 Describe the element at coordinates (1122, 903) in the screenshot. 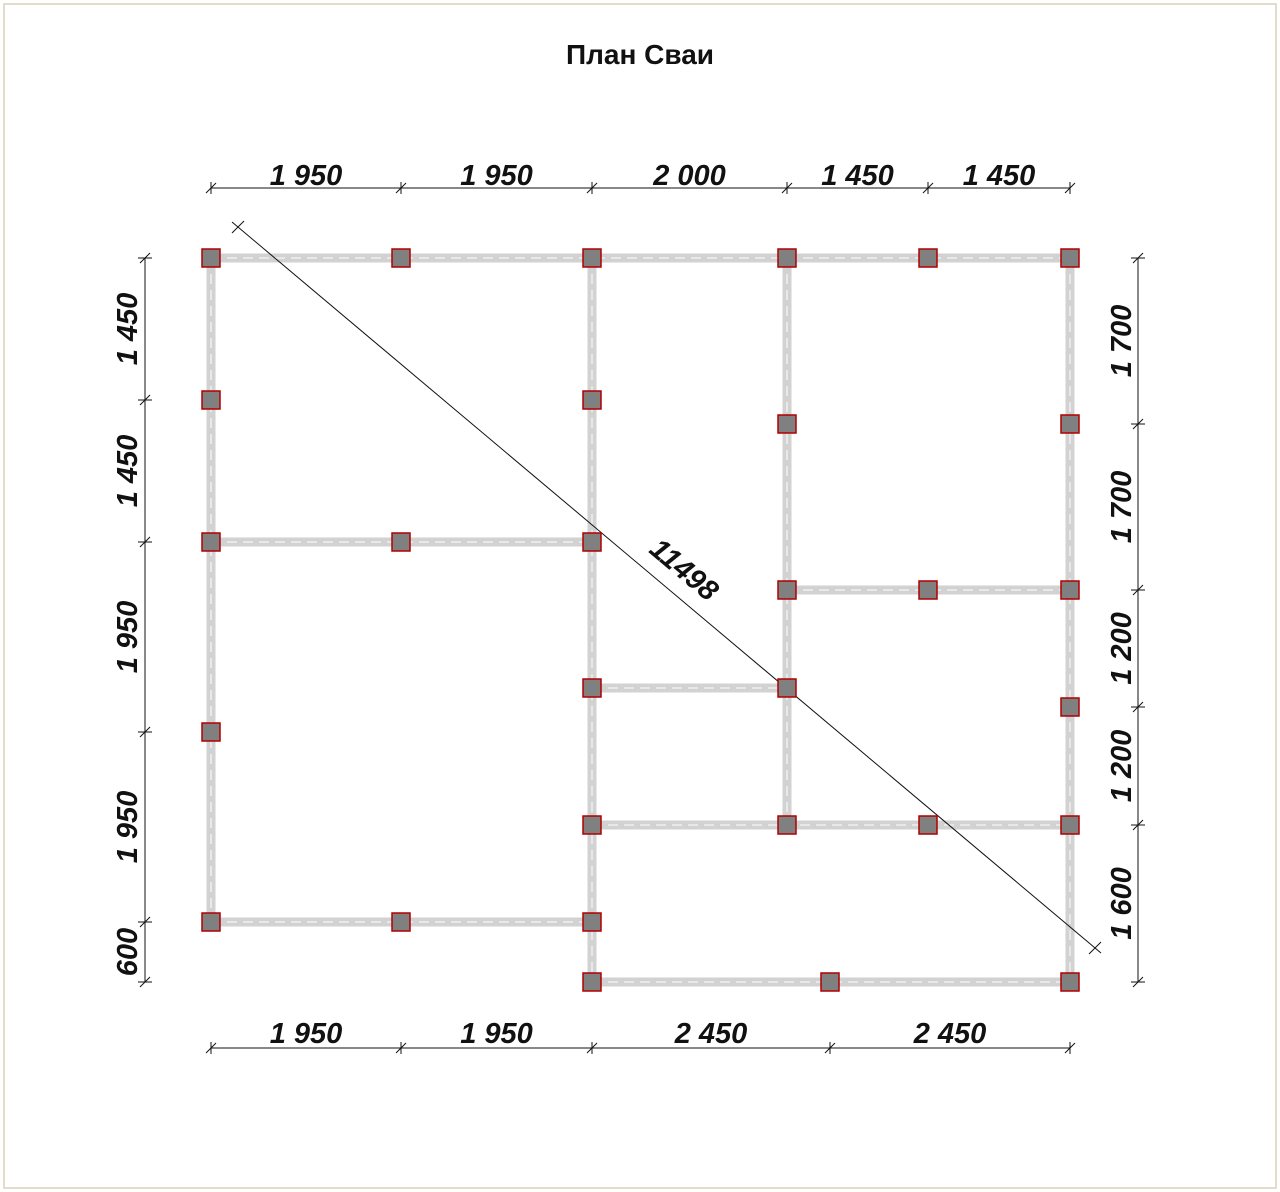

I see `dim-label: 1 600` at that location.